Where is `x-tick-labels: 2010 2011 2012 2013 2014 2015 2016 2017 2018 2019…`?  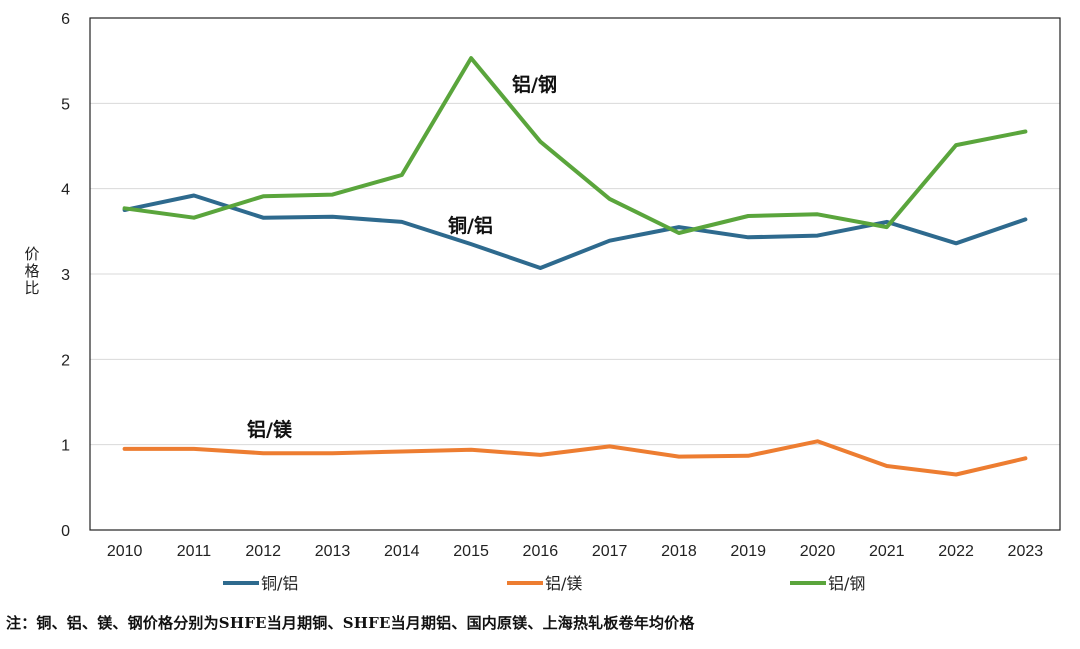
x-tick-labels: 2010 2011 2012 2013 2014 2015 2016 2017 2018 2019… is located at coordinates (575, 551).